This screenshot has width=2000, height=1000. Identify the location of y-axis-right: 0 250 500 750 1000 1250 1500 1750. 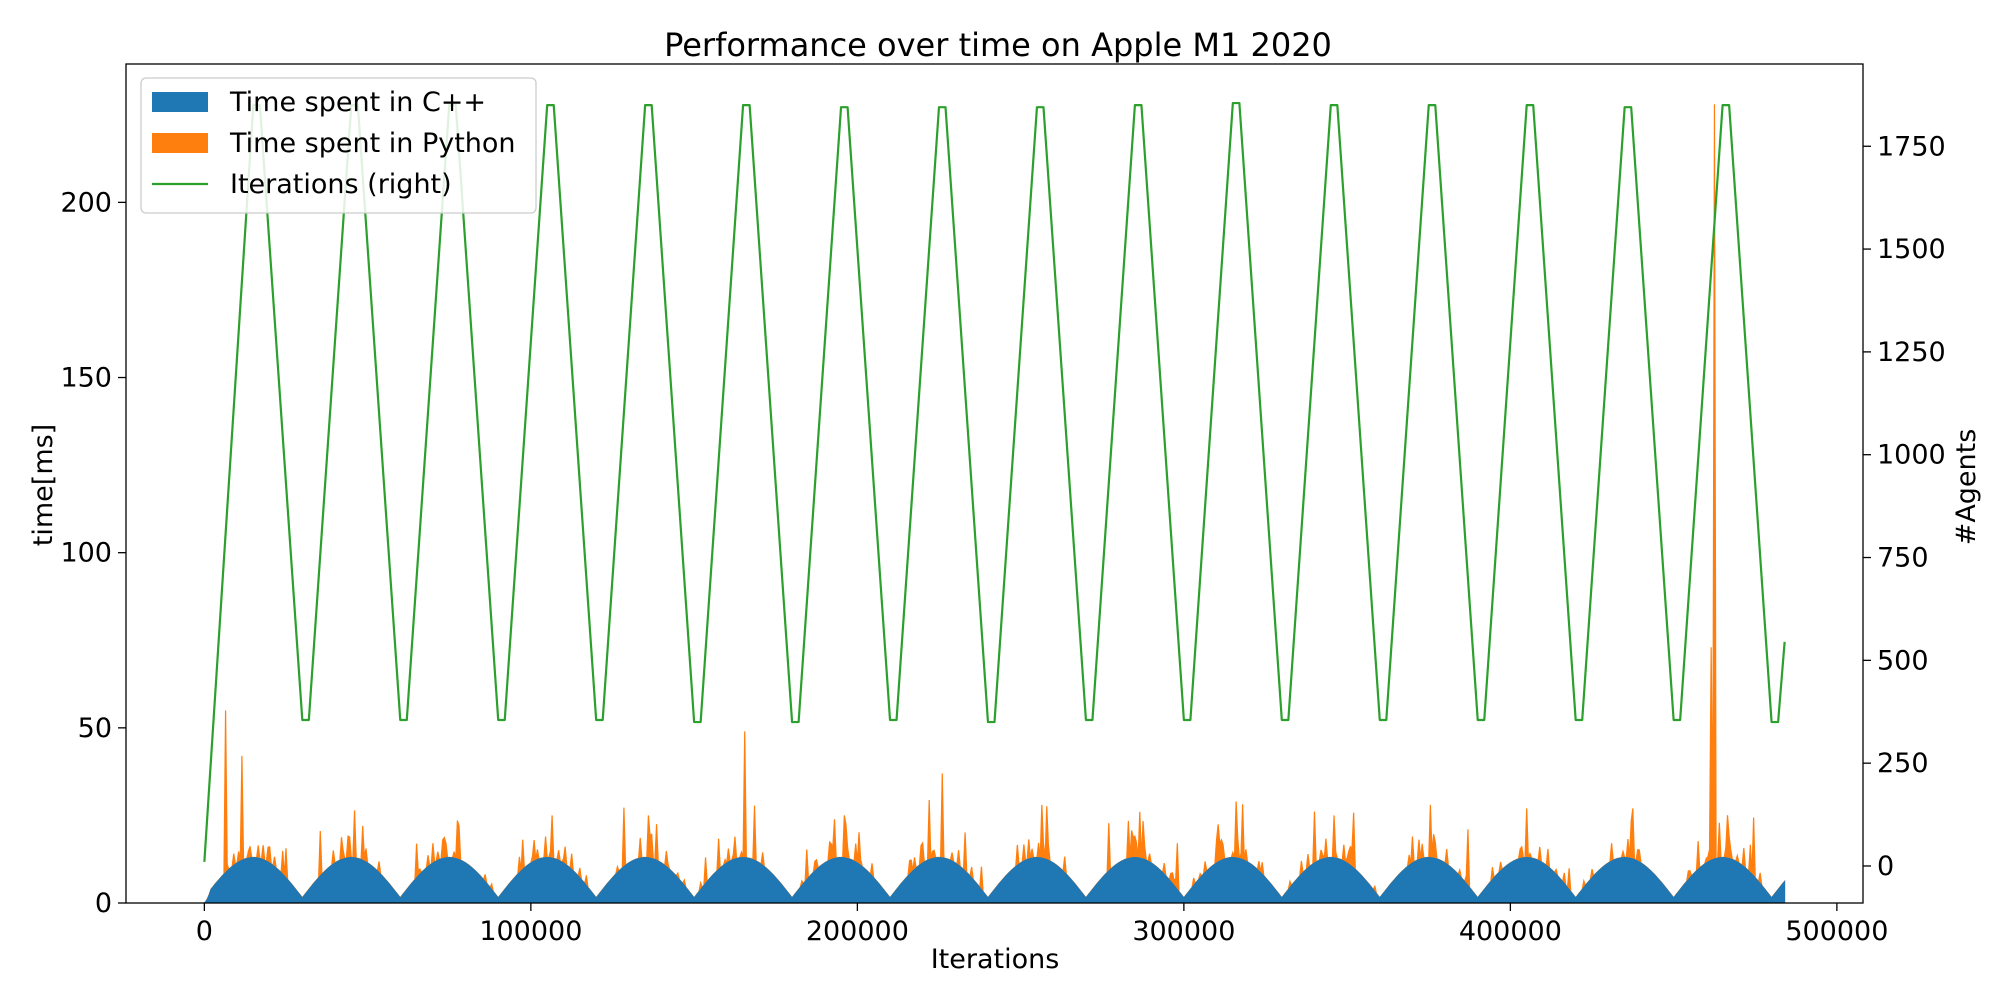
(1904, 506).